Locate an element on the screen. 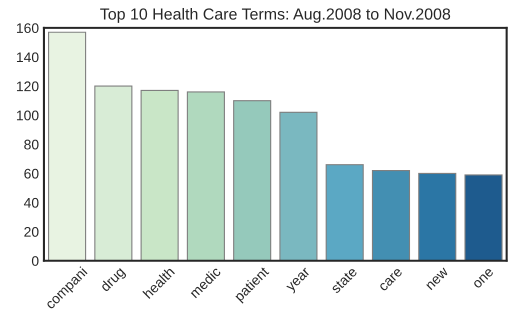 This screenshot has height=328, width=517. y-tick-label: 140 is located at coordinates (27, 57).